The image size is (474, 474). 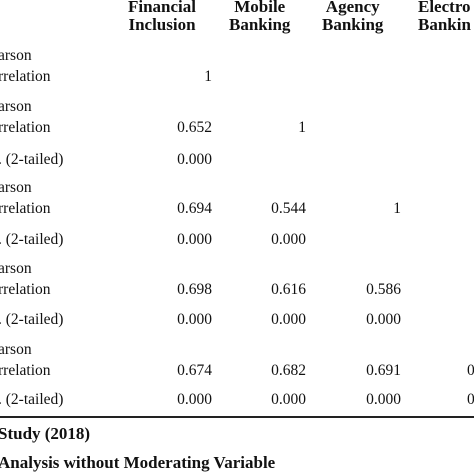 I want to click on header-electronic-banking: Electro Bankin, so click(x=444, y=17).